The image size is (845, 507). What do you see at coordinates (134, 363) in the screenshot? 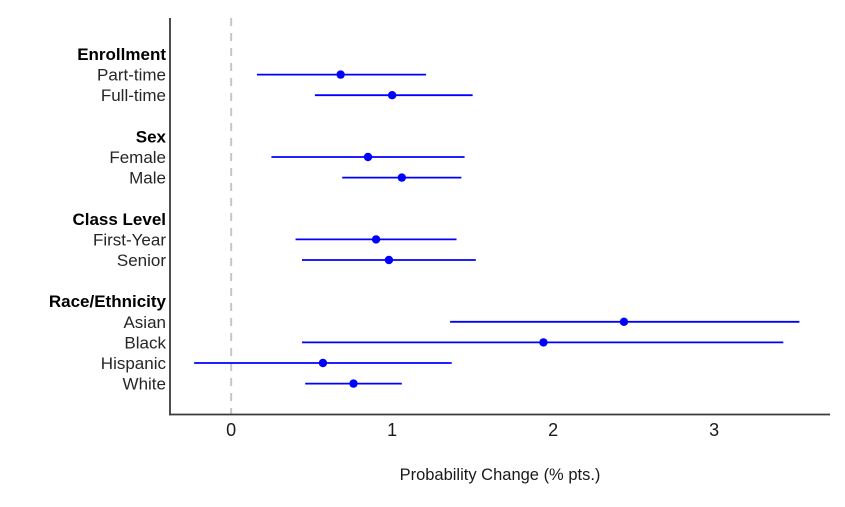
I see `row-label: Hispanic` at bounding box center [134, 363].